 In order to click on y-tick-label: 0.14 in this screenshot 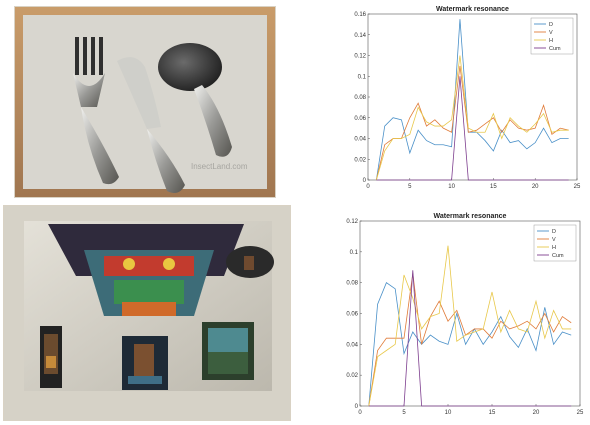, I will do `click(360, 36)`.